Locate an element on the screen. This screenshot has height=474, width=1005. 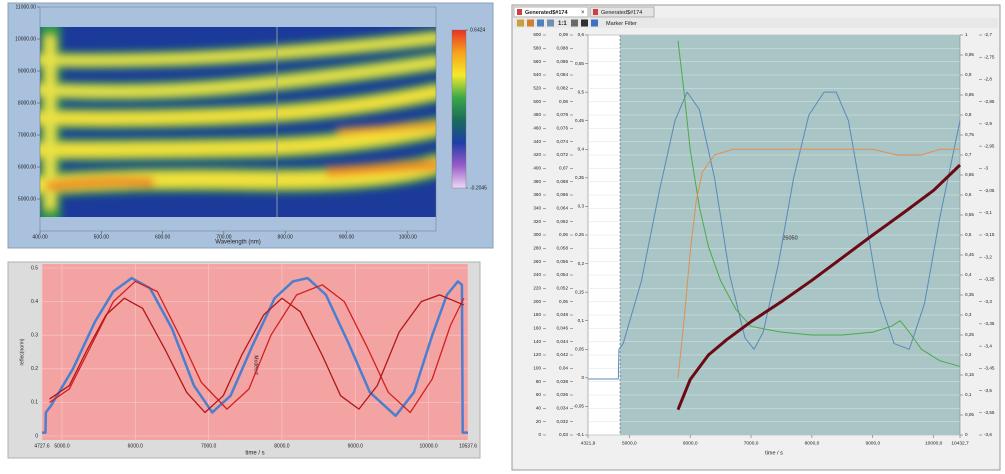
y-tick-label: -3 is located at coordinates (986, 168).